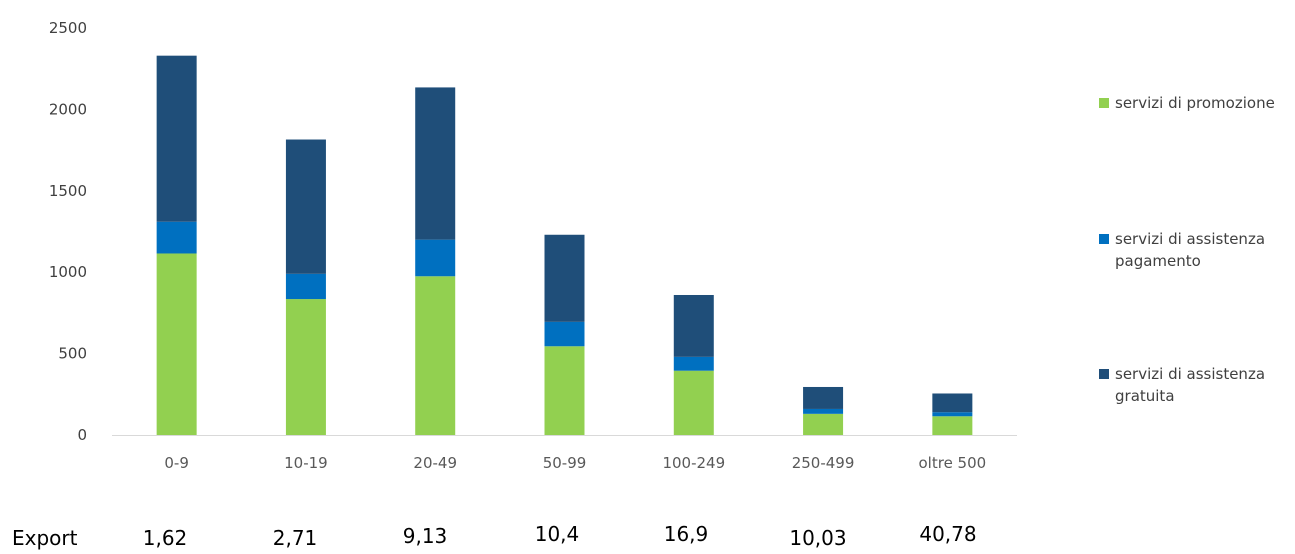 Image resolution: width=1295 pixels, height=554 pixels. What do you see at coordinates (295, 538) in the screenshot?
I see `export-value: 2,71` at bounding box center [295, 538].